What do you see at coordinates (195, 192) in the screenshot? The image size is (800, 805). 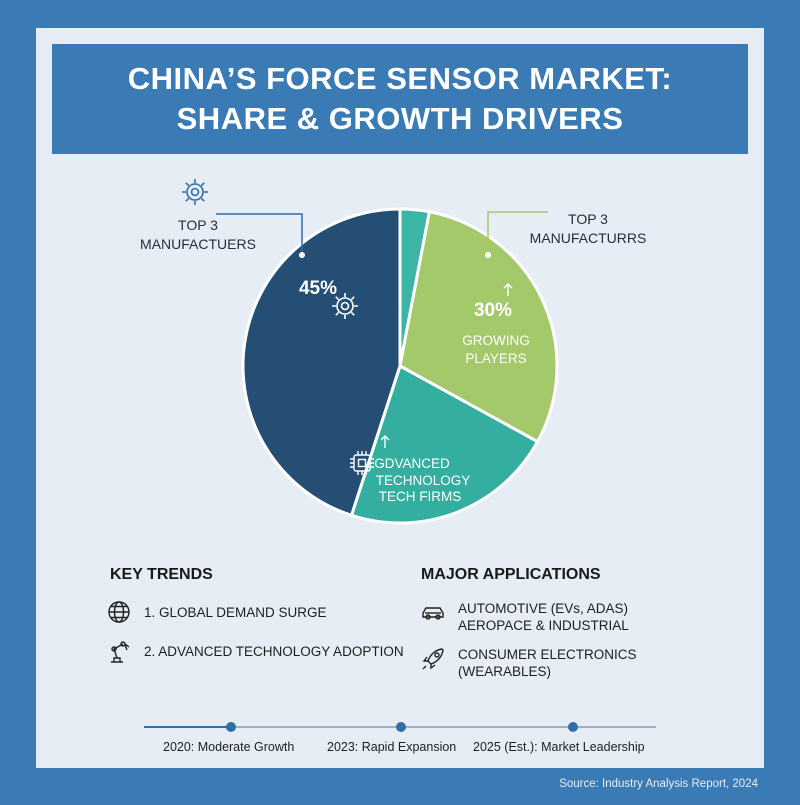 I see `gear-icon` at bounding box center [195, 192].